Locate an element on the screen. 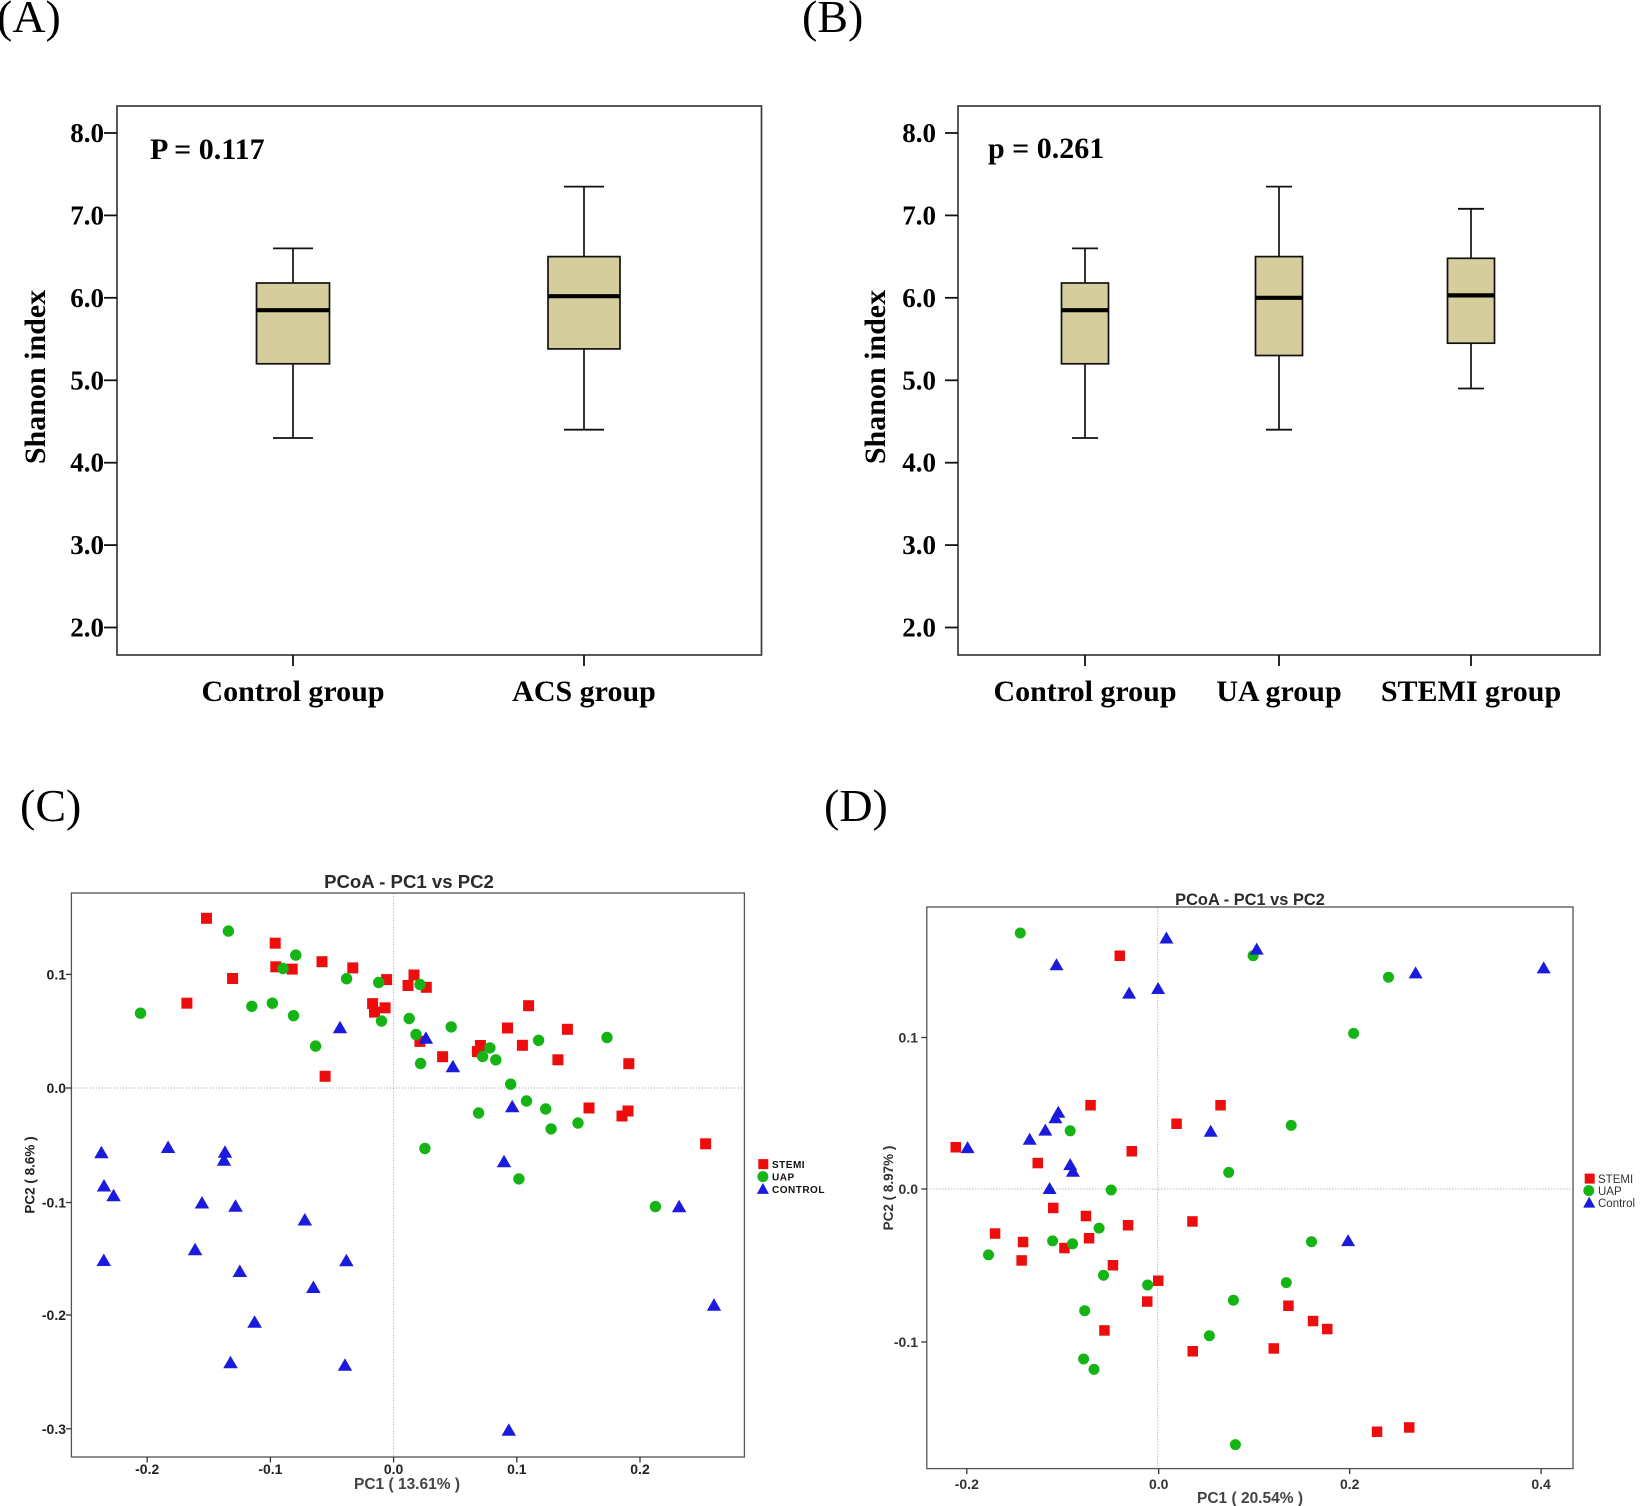 Image resolution: width=1641 pixels, height=1506 pixels. svg-text: (C) is located at coordinates (50, 805).